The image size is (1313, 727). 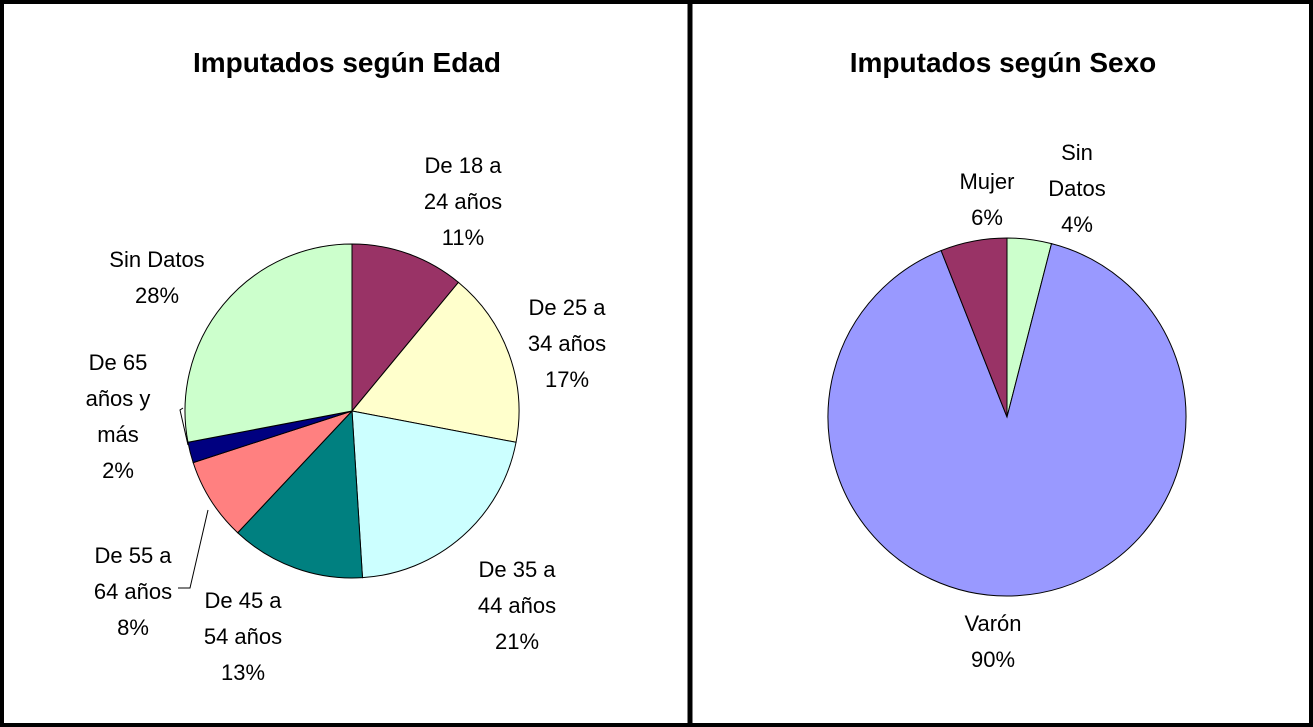 I want to click on value-label: 2%, so click(x=118, y=470).